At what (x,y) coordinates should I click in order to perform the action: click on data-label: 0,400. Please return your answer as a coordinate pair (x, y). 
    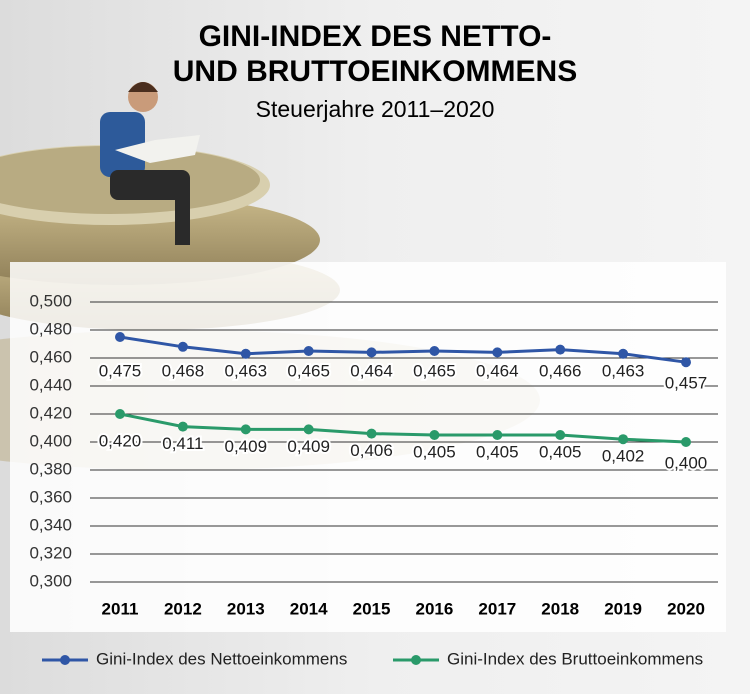
    Looking at the image, I should click on (686, 462).